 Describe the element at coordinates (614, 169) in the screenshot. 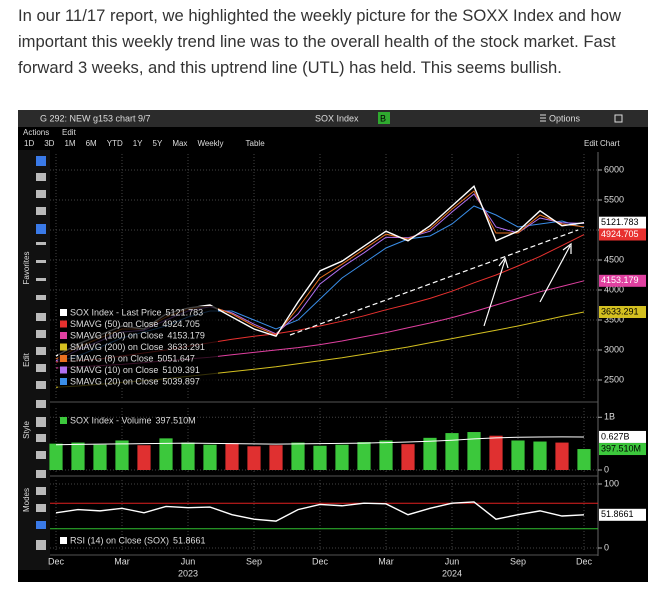

I see `y-tick-label: 6000` at that location.